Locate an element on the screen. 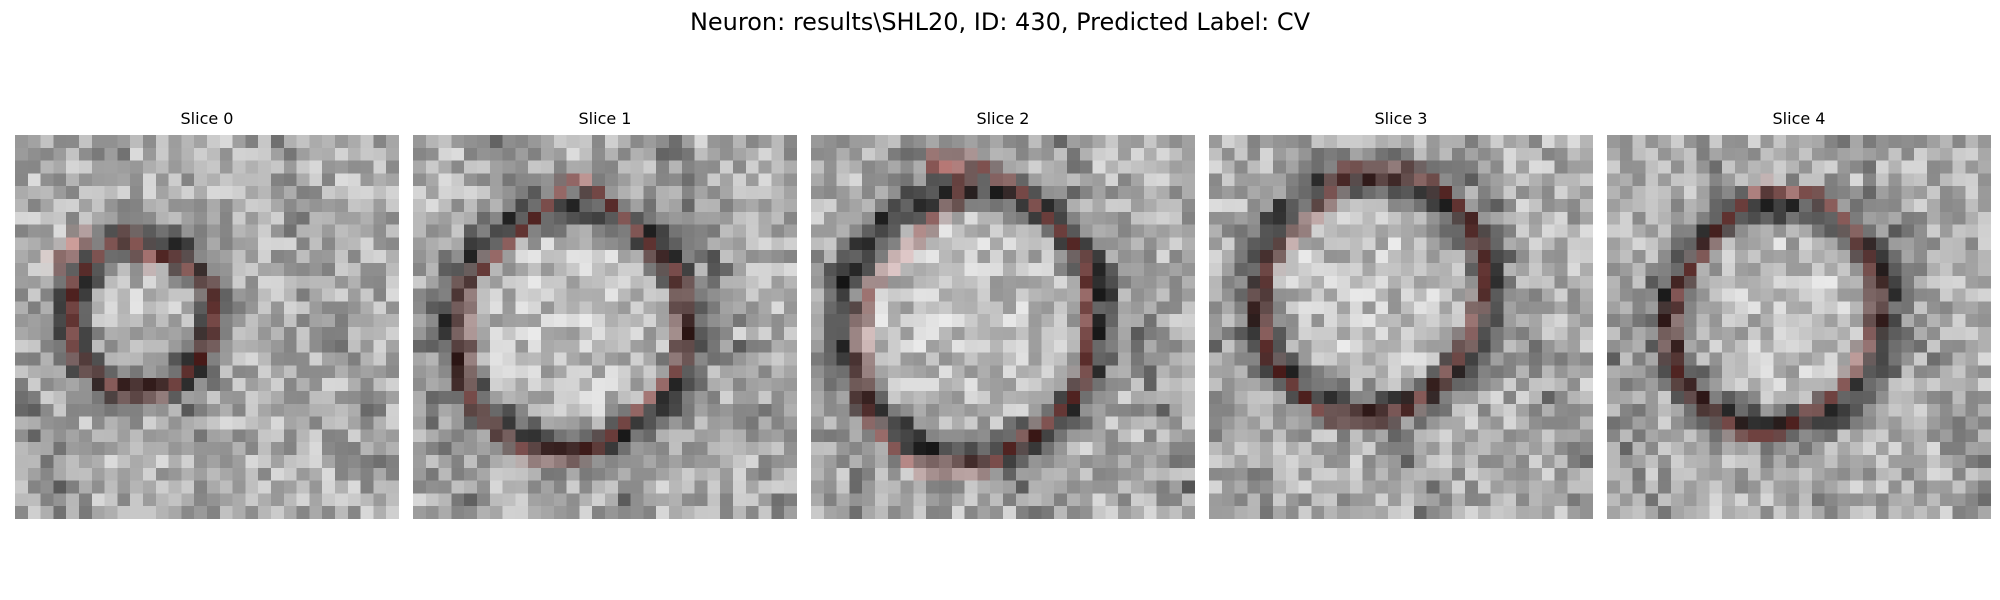  slice-title: Slice 1 is located at coordinates (605, 118).